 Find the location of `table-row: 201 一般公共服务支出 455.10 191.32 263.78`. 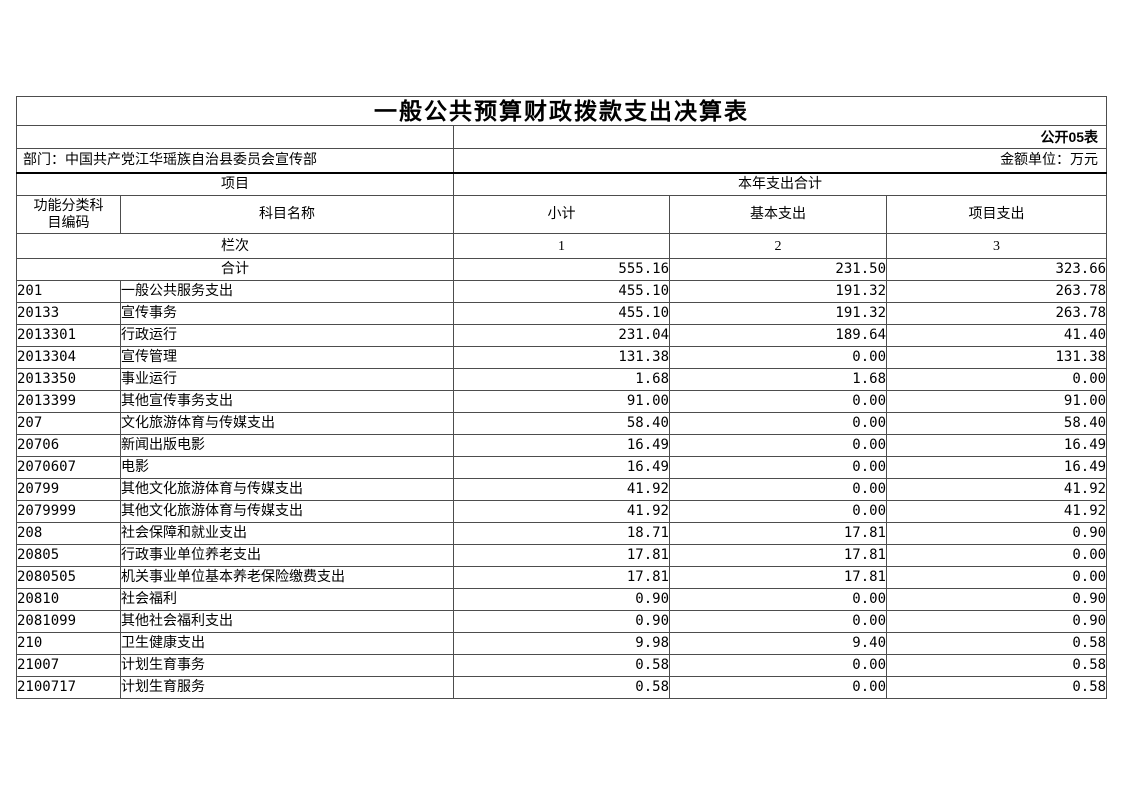

table-row: 201 一般公共服务支出 455.10 191.32 263.78 is located at coordinates (562, 291).